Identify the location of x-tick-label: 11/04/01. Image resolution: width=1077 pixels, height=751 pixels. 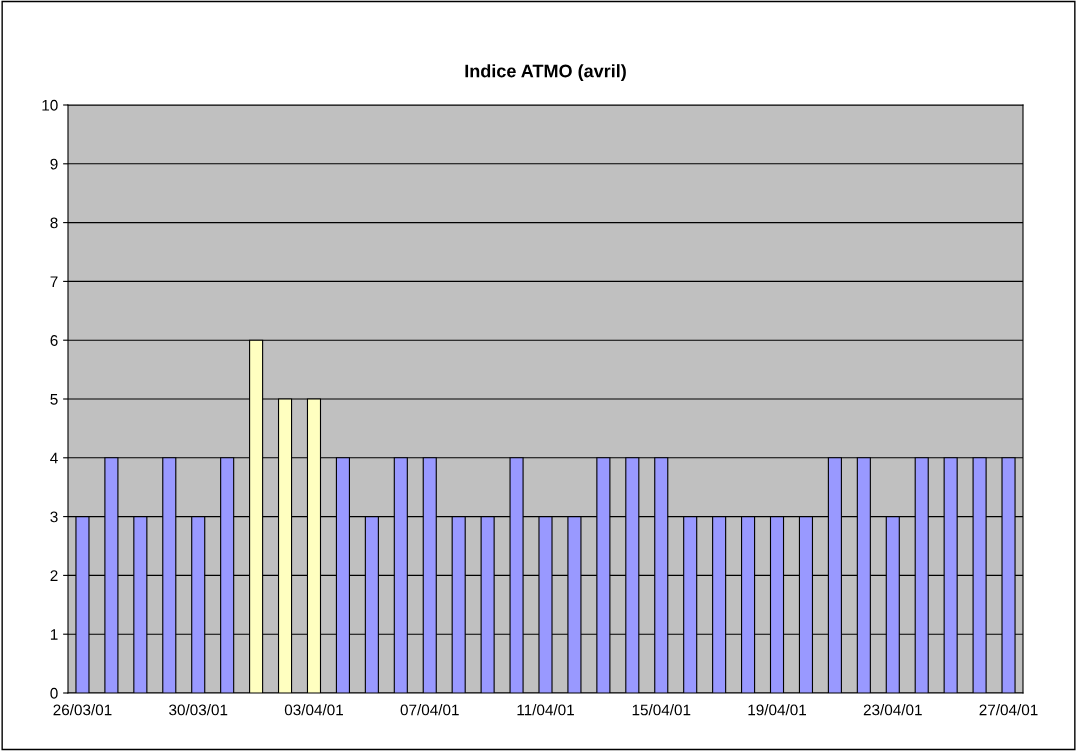
(545, 710).